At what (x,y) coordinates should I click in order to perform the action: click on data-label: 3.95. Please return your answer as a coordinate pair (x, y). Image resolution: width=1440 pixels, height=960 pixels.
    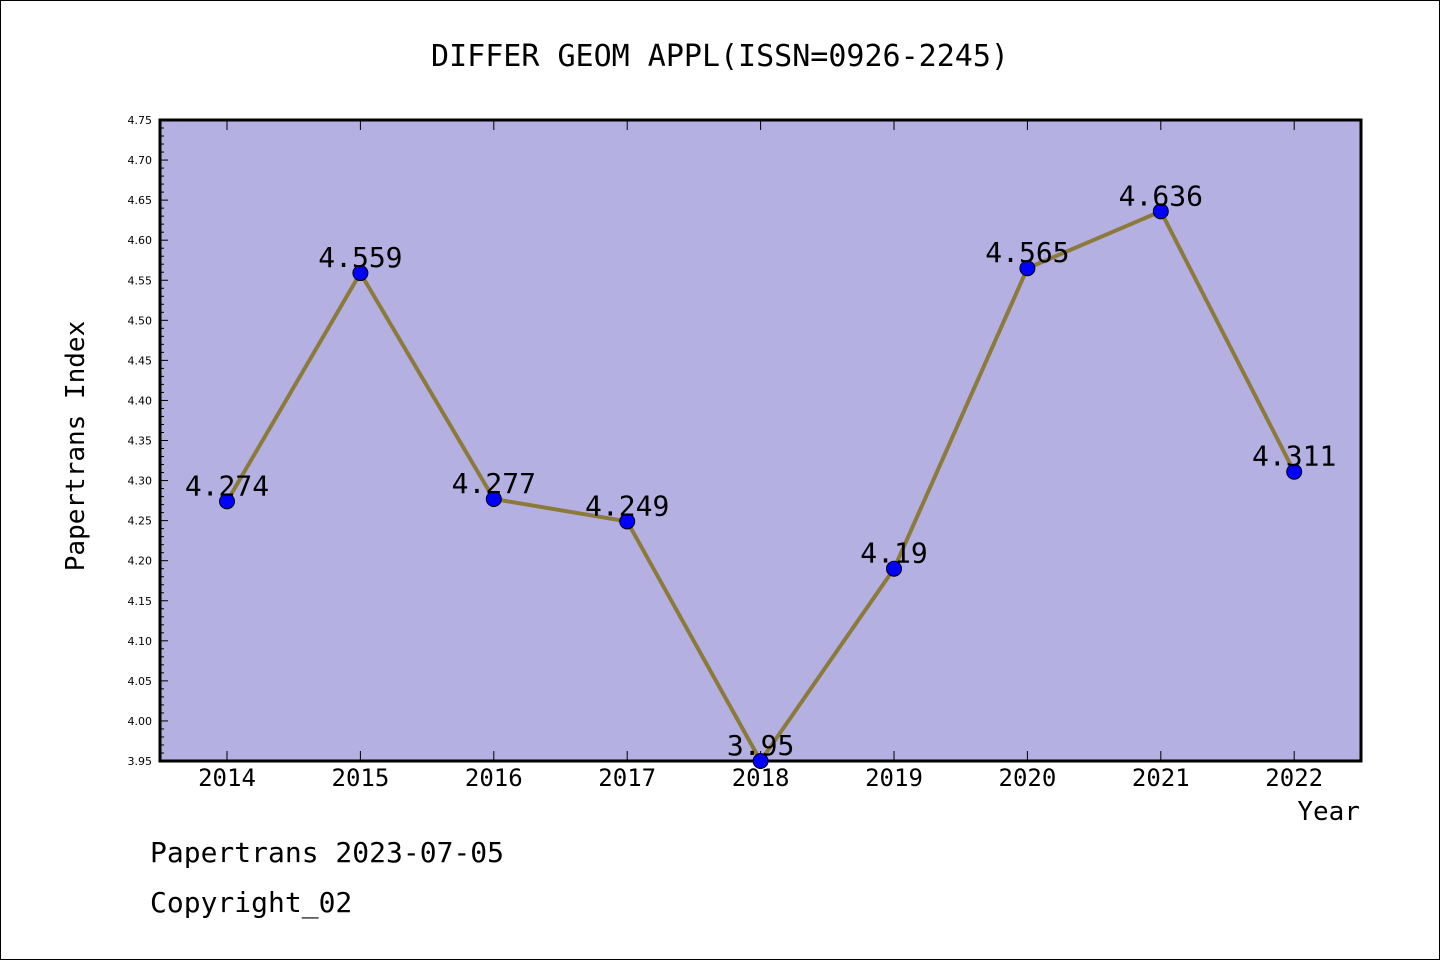
    Looking at the image, I should click on (760, 745).